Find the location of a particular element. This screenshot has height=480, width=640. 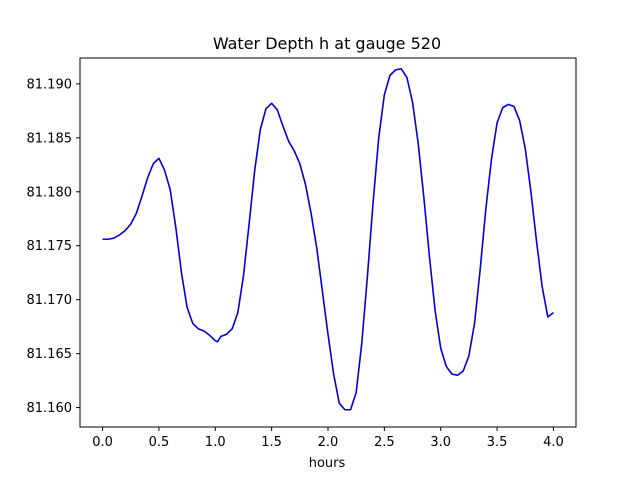

x-tick-label: 1.5 is located at coordinates (271, 442).